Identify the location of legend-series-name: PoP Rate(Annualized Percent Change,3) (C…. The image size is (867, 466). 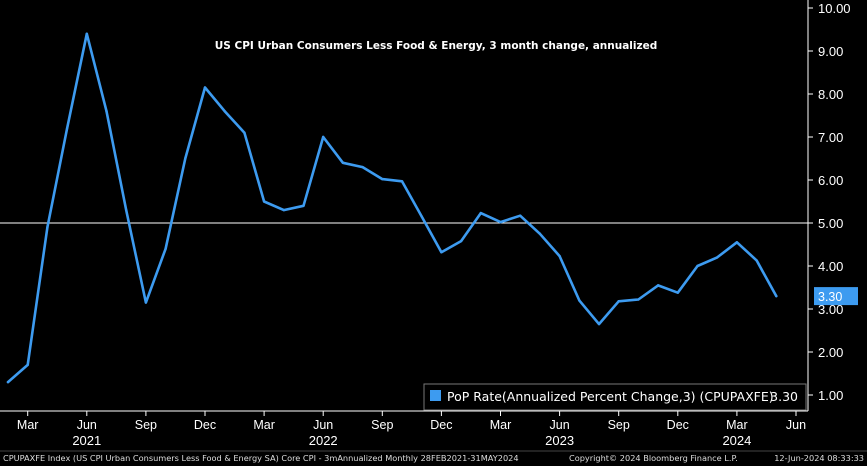
(610, 396).